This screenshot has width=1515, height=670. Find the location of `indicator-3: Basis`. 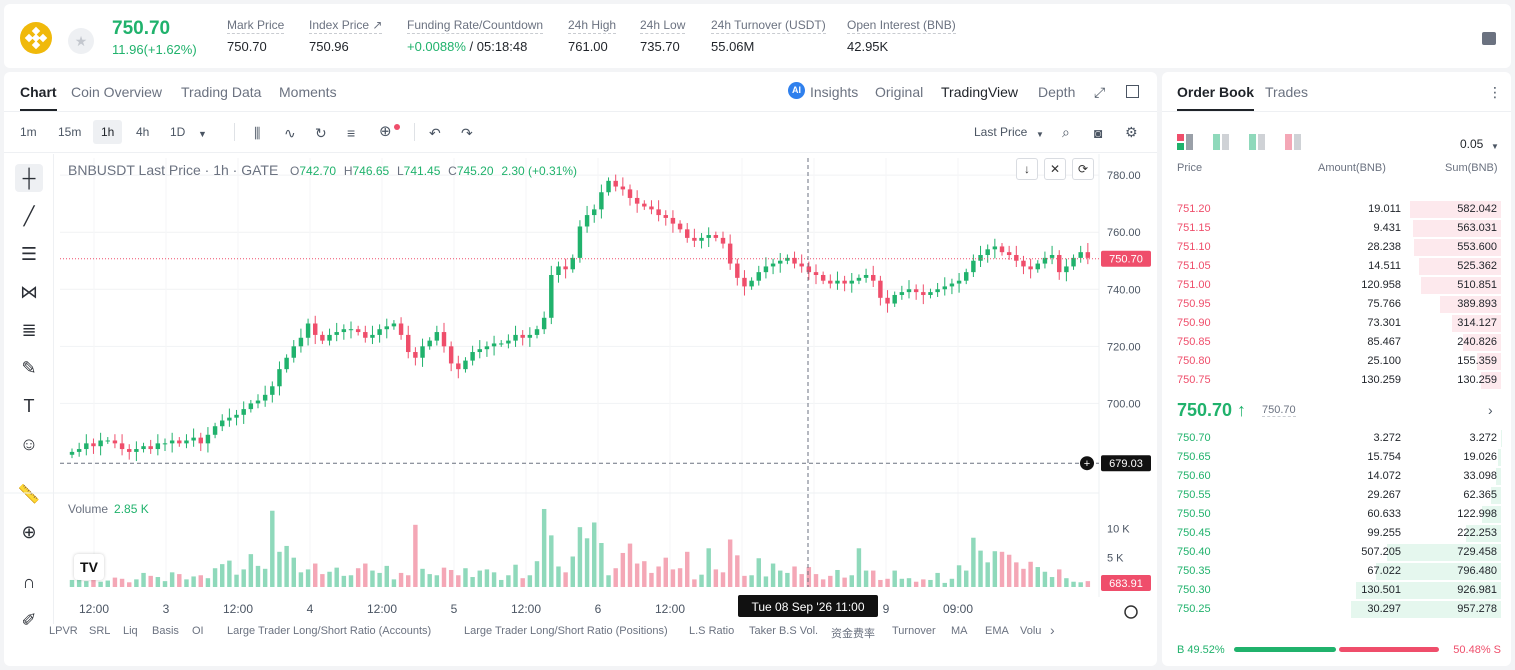

indicator-3: Basis is located at coordinates (165, 631).